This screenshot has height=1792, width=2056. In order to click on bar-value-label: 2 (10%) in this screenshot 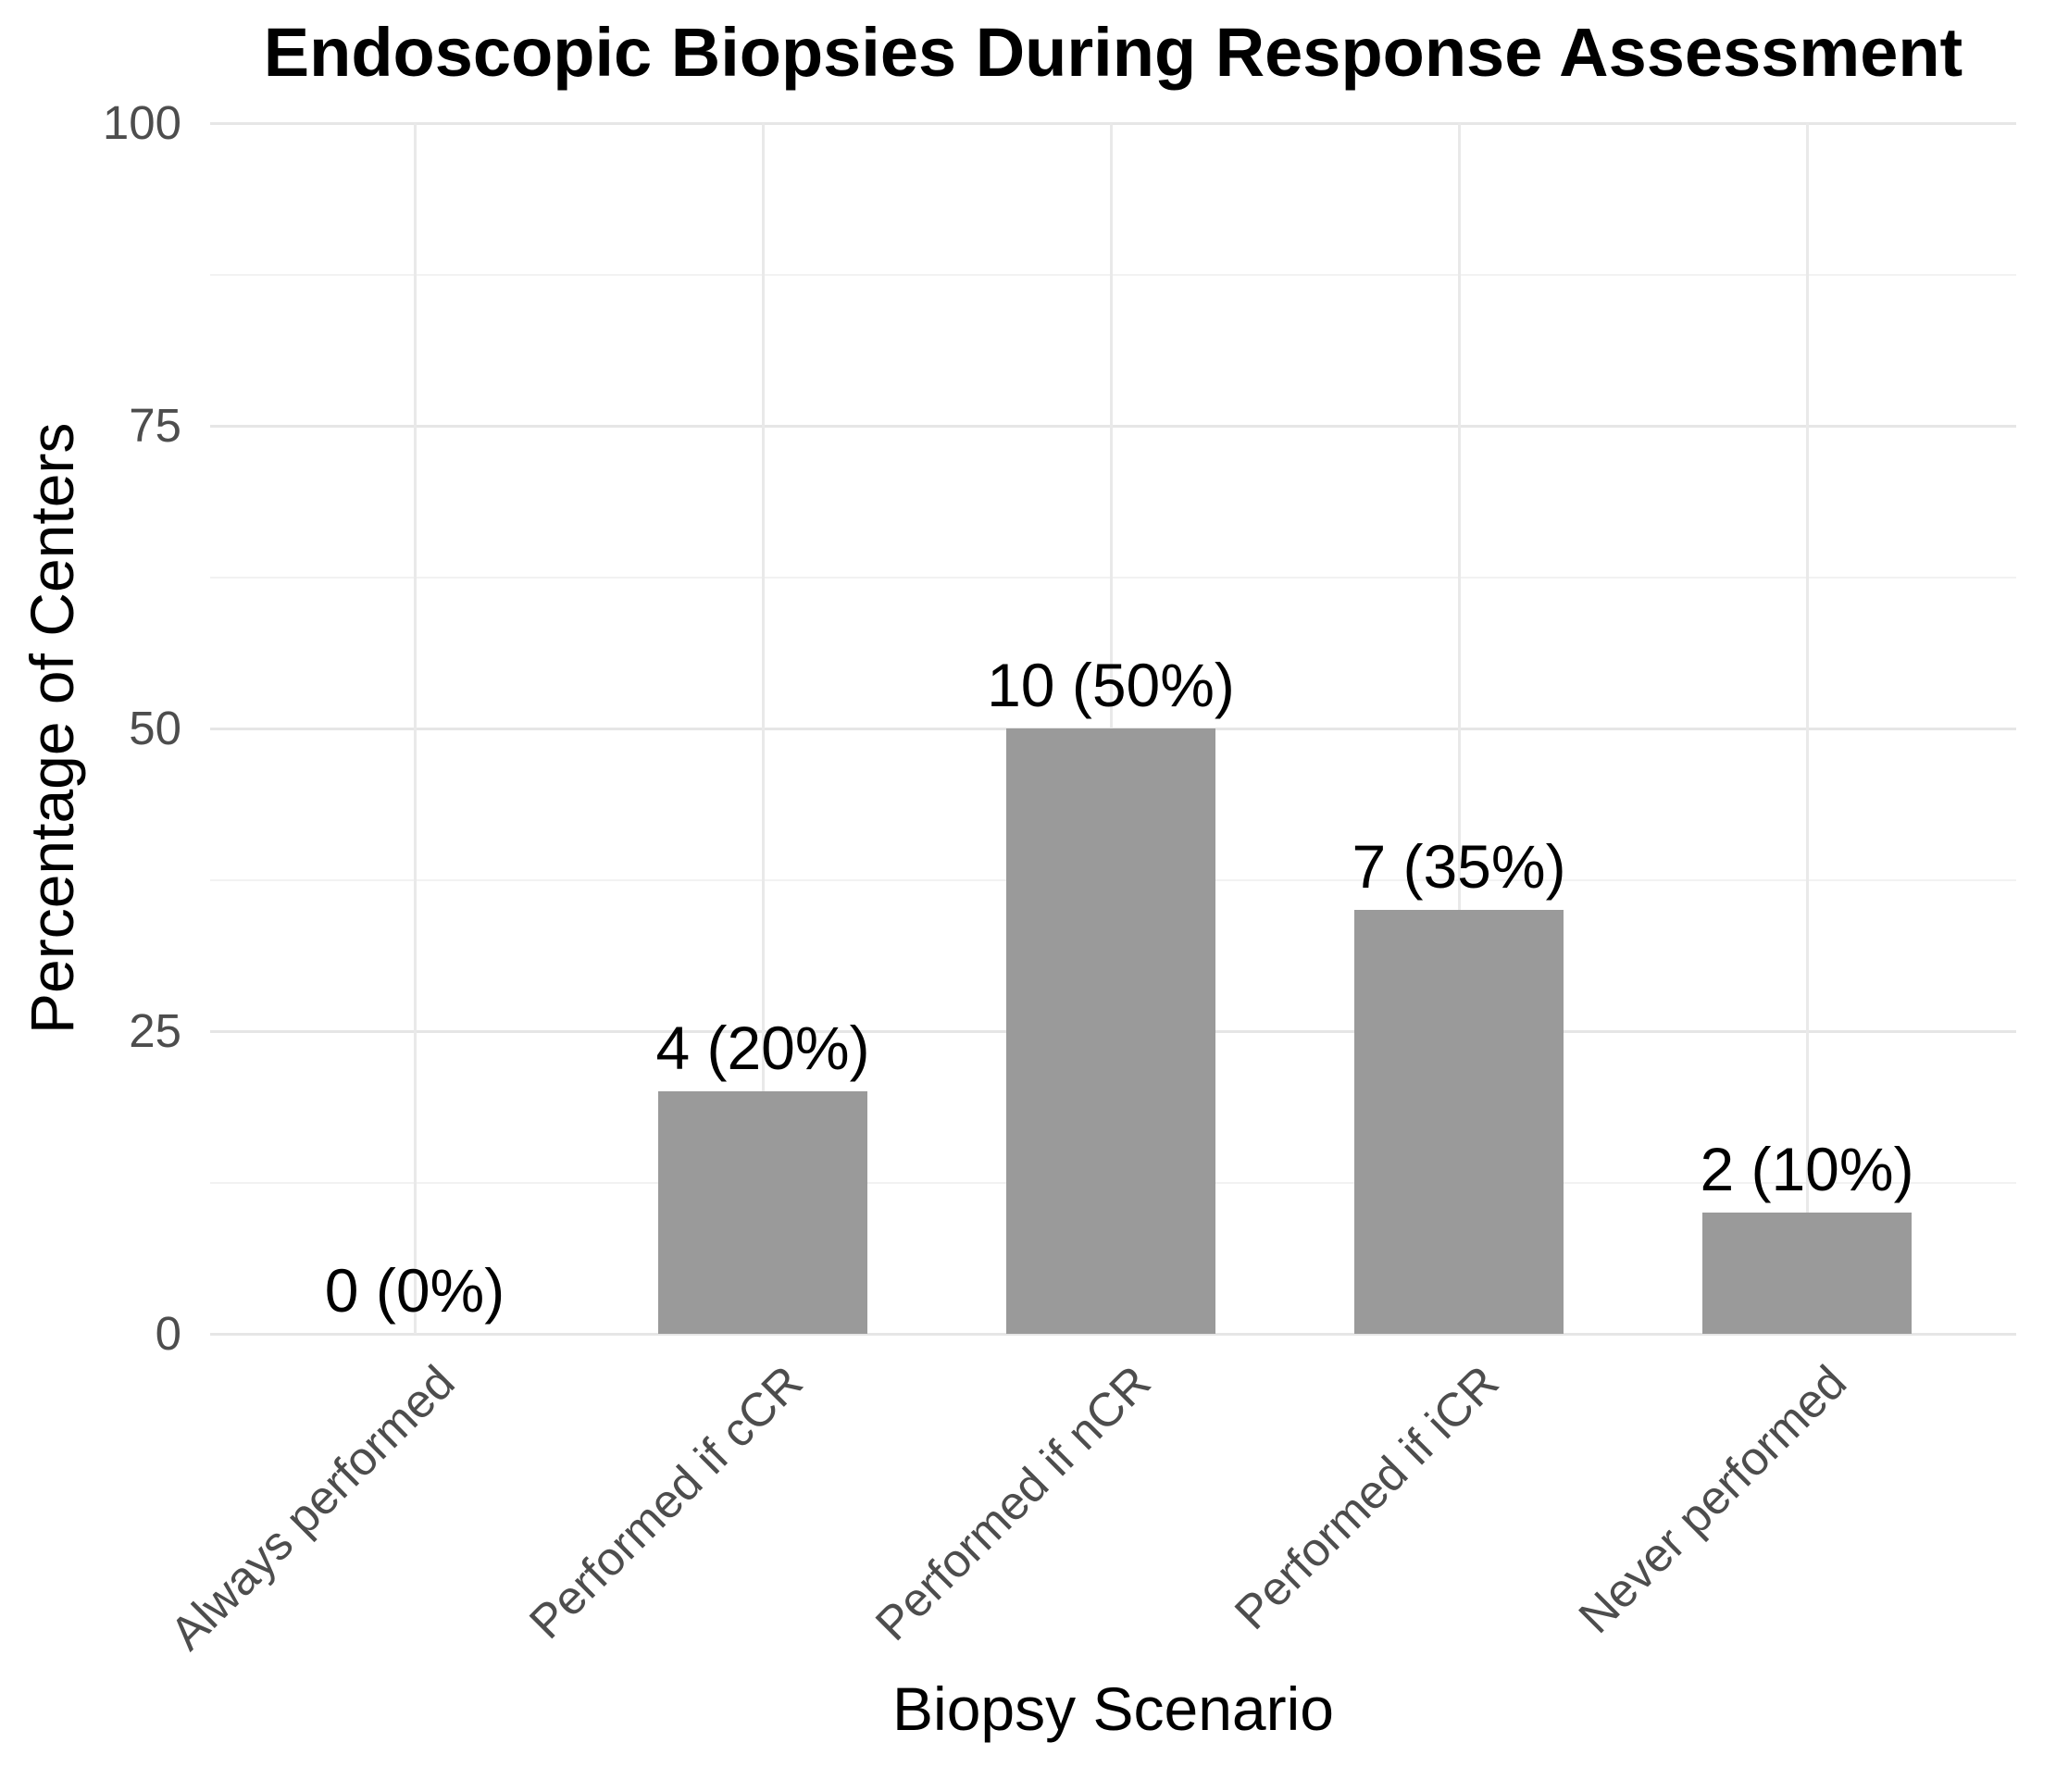, I will do `click(1807, 1169)`.